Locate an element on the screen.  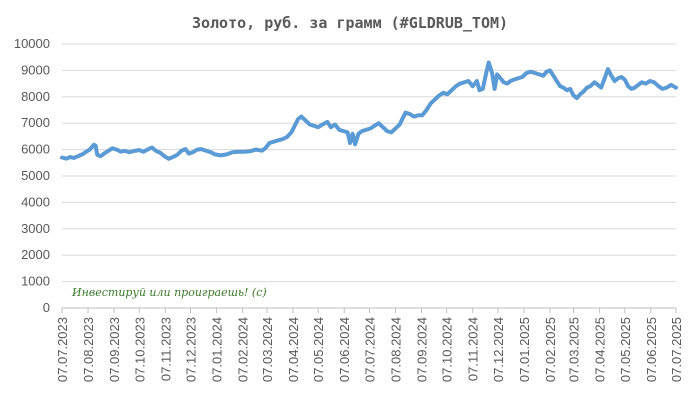
x-tick-label: 07.05.2025 is located at coordinates (625, 349).